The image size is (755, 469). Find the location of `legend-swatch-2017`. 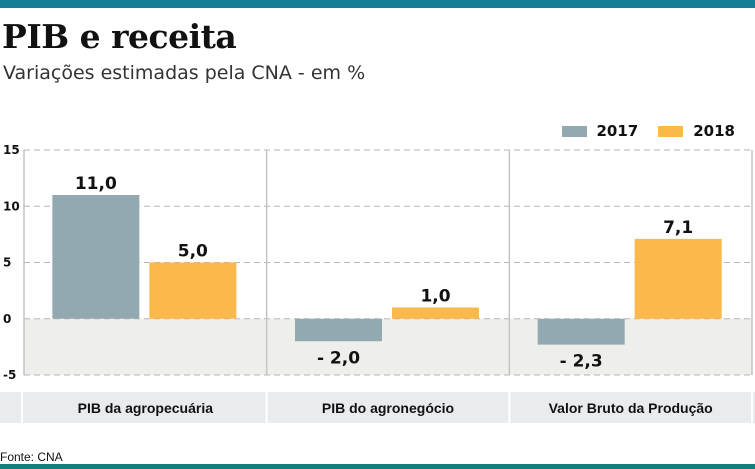

legend-swatch-2017 is located at coordinates (574, 131).